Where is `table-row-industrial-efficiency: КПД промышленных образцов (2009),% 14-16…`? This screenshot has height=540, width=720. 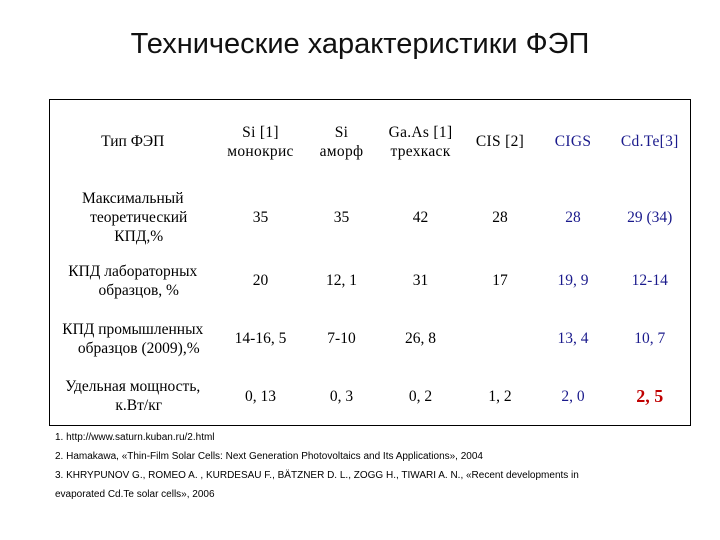
table-row-industrial-efficiency: КПД промышленных образцов (2009),% 14-16… is located at coordinates (370, 339).